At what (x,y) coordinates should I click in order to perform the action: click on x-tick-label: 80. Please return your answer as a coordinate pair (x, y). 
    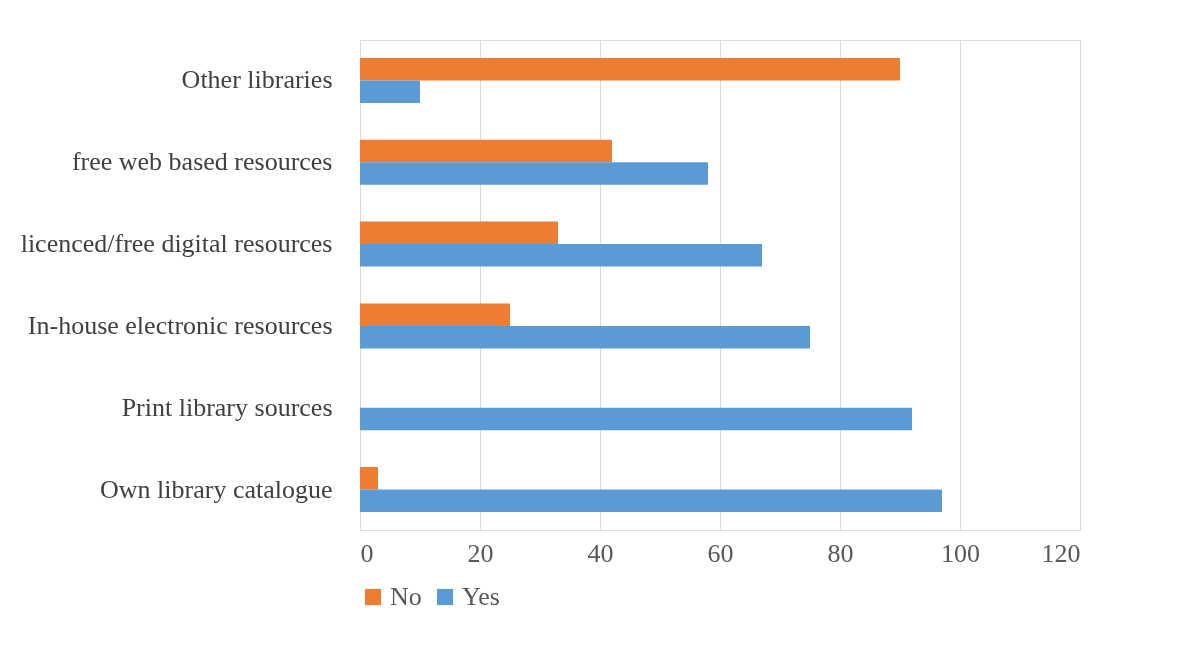
    Looking at the image, I should click on (840, 553).